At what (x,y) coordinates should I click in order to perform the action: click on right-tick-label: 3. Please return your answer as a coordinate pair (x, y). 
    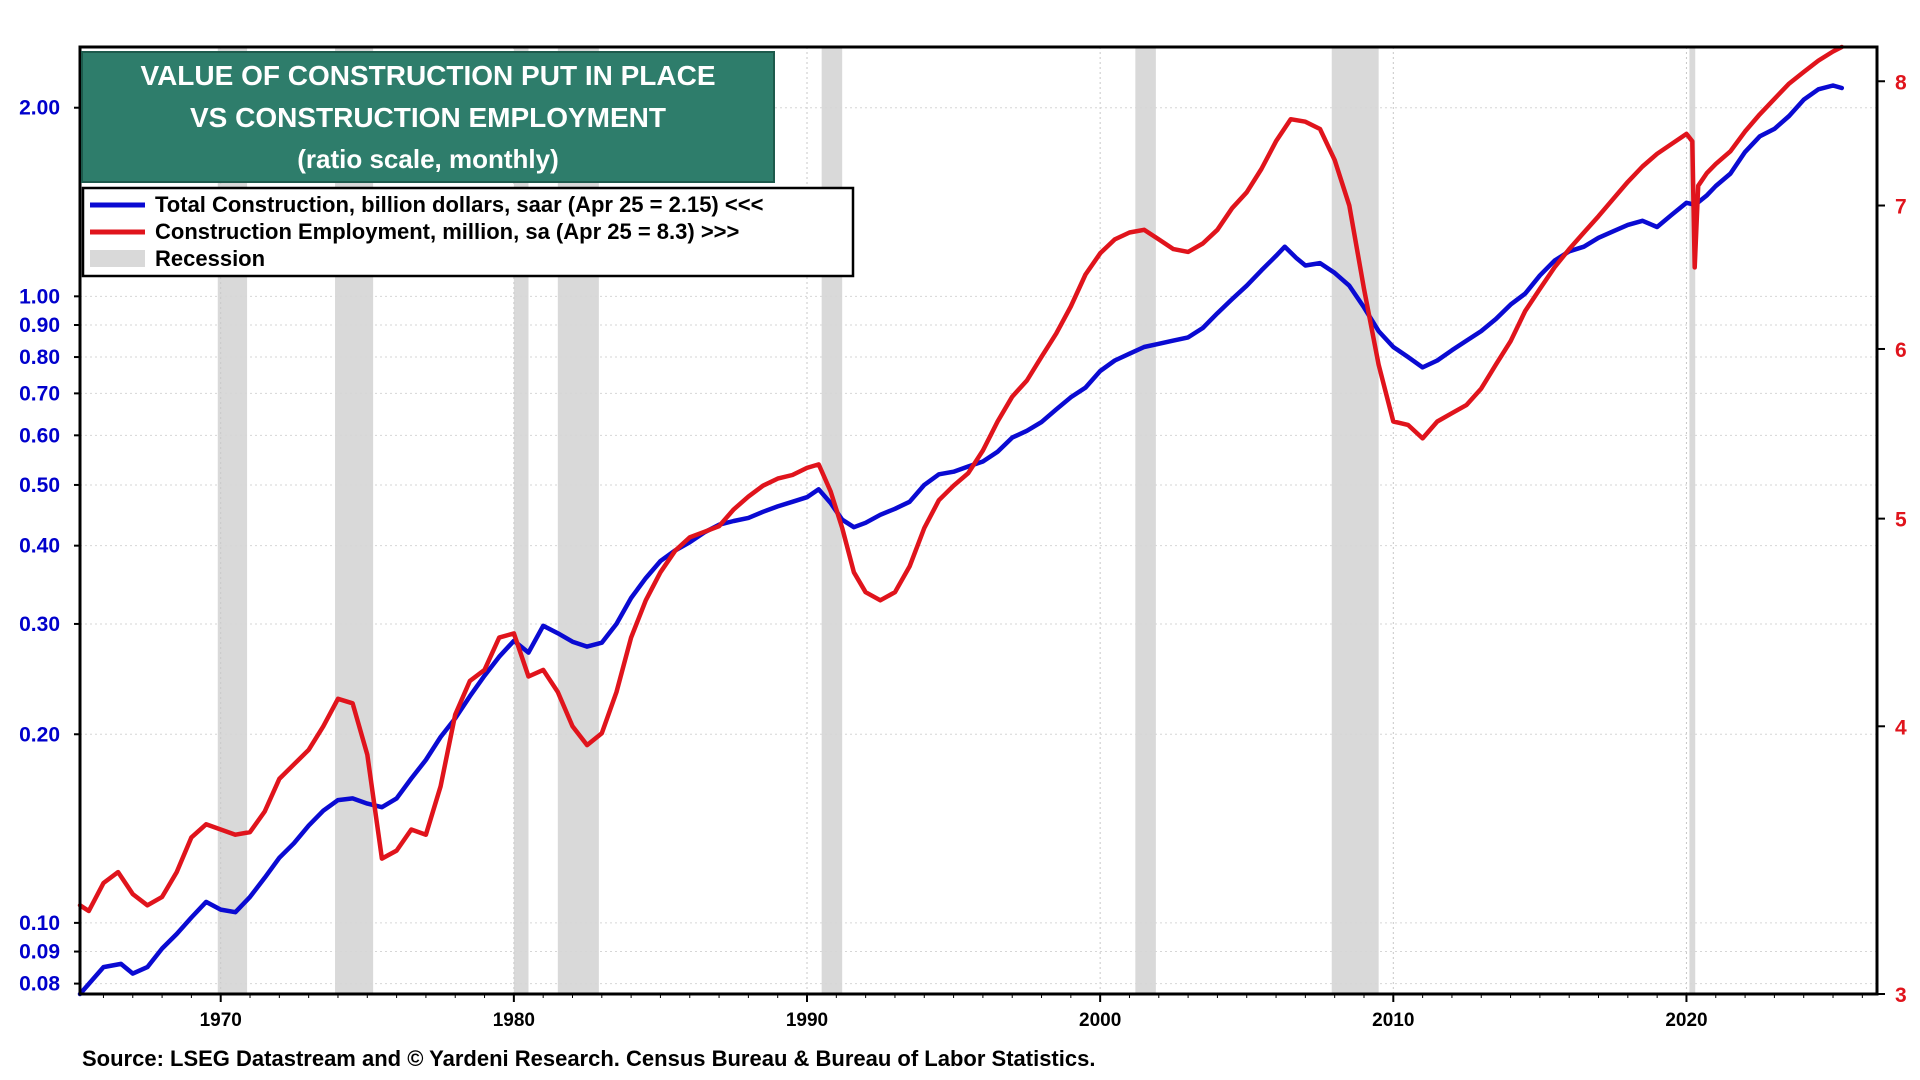
    Looking at the image, I should click on (1901, 995).